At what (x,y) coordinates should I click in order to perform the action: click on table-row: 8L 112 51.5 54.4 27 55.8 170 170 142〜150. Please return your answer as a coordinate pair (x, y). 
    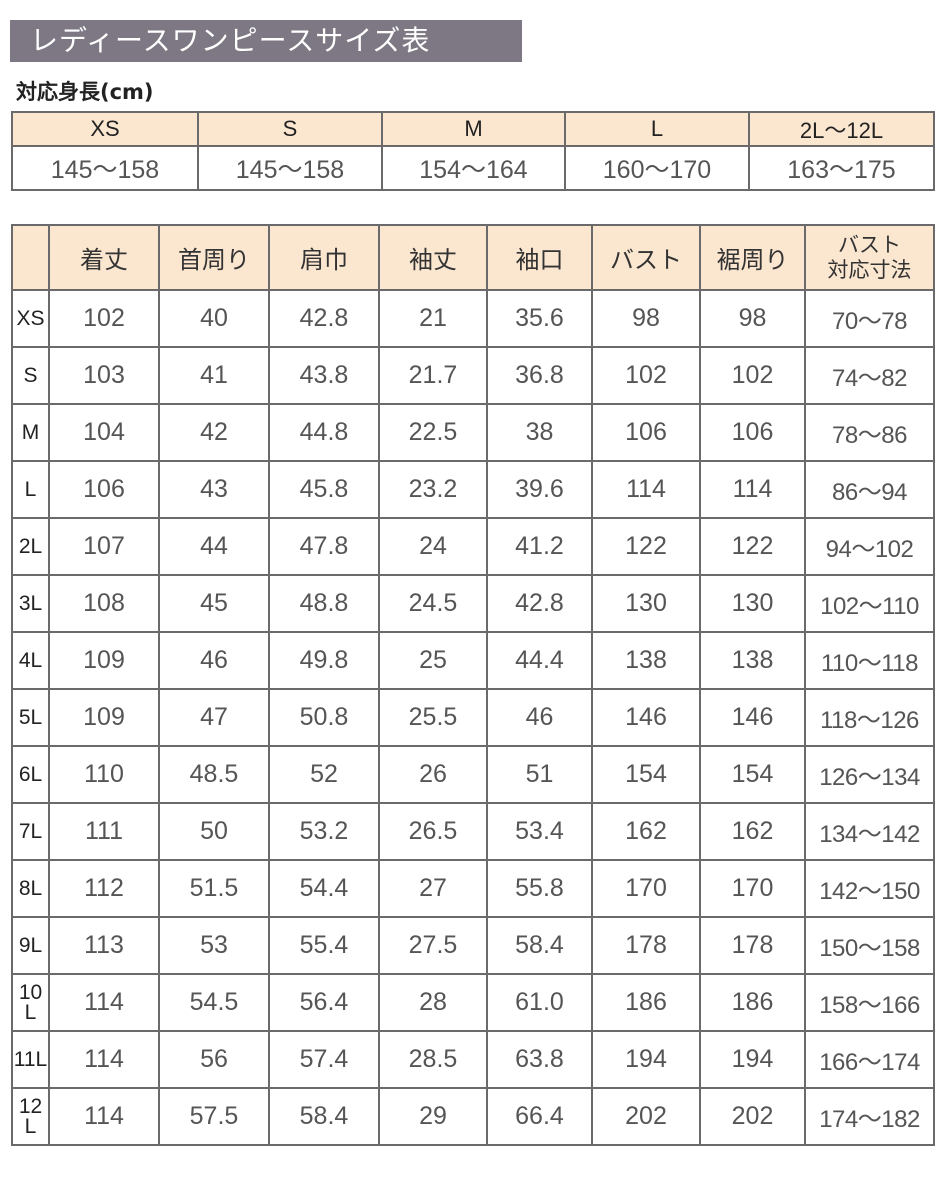
    Looking at the image, I should click on (473, 888).